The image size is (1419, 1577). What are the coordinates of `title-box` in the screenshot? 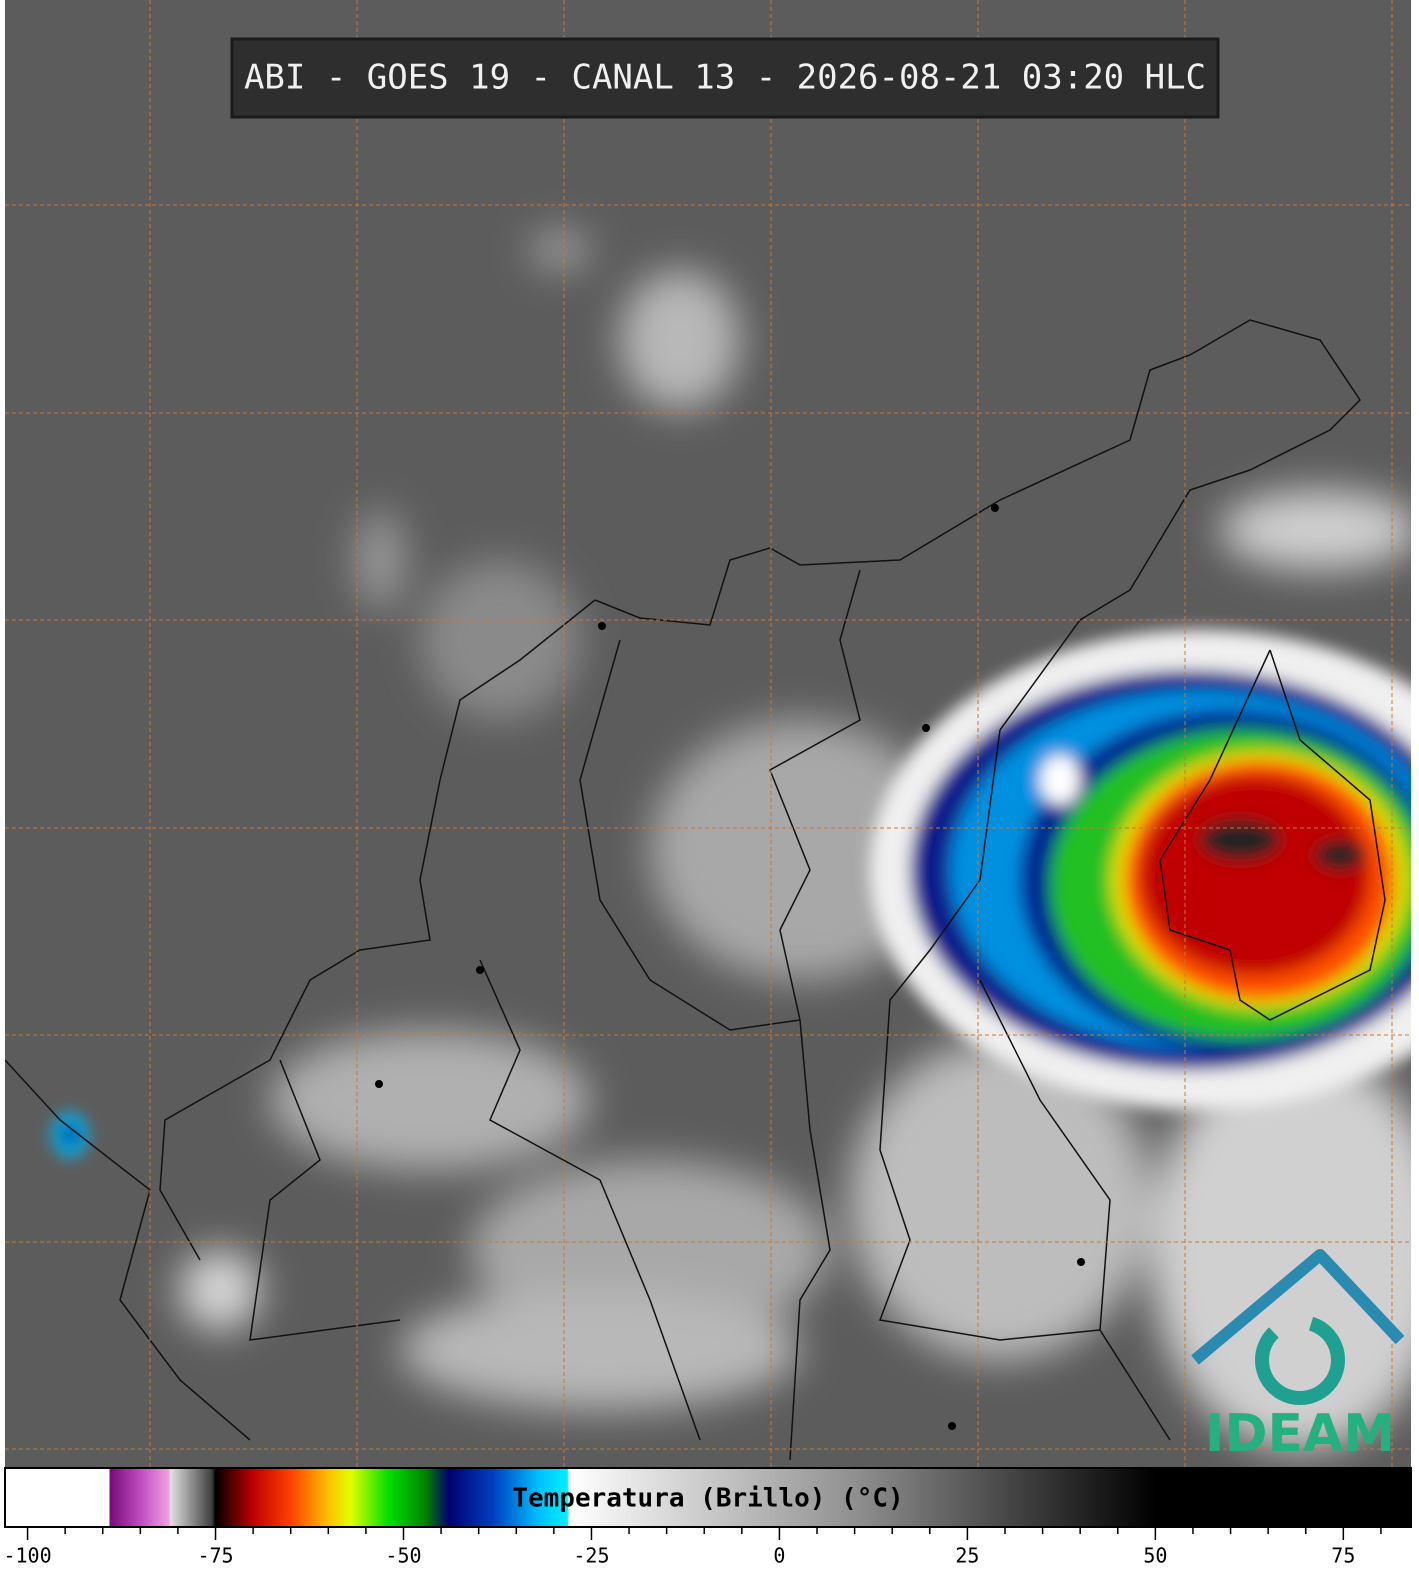 It's located at (725, 78).